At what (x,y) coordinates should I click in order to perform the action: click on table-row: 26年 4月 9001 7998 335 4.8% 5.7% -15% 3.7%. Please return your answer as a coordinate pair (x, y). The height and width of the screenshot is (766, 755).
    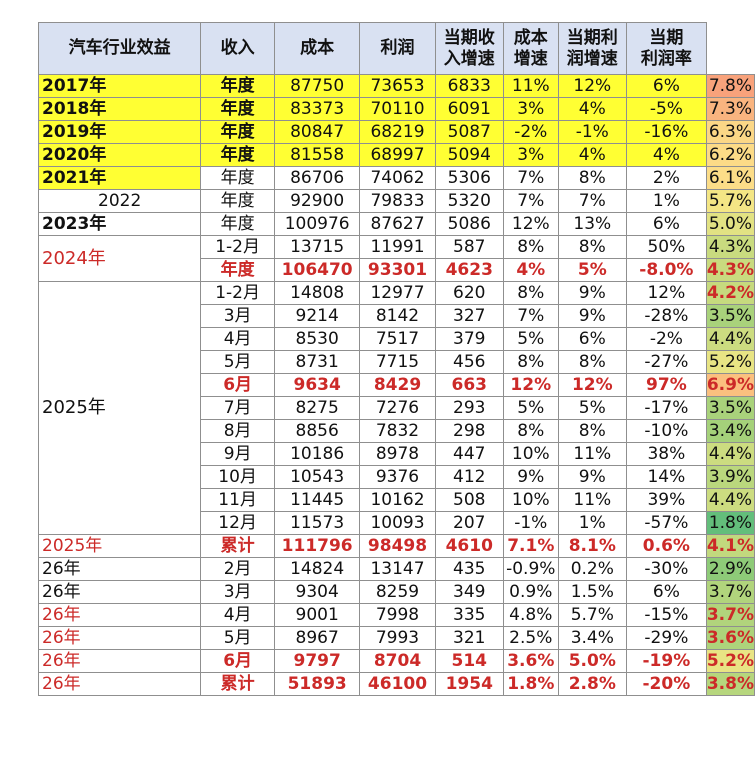
    Looking at the image, I should click on (396, 615).